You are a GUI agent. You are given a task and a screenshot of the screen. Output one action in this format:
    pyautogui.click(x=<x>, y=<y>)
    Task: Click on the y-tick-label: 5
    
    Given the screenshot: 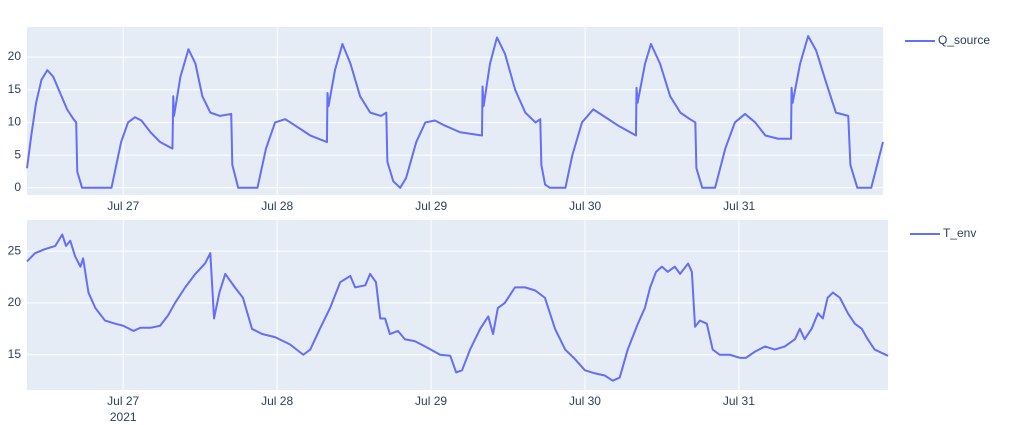 What is the action you would take?
    pyautogui.click(x=17, y=154)
    